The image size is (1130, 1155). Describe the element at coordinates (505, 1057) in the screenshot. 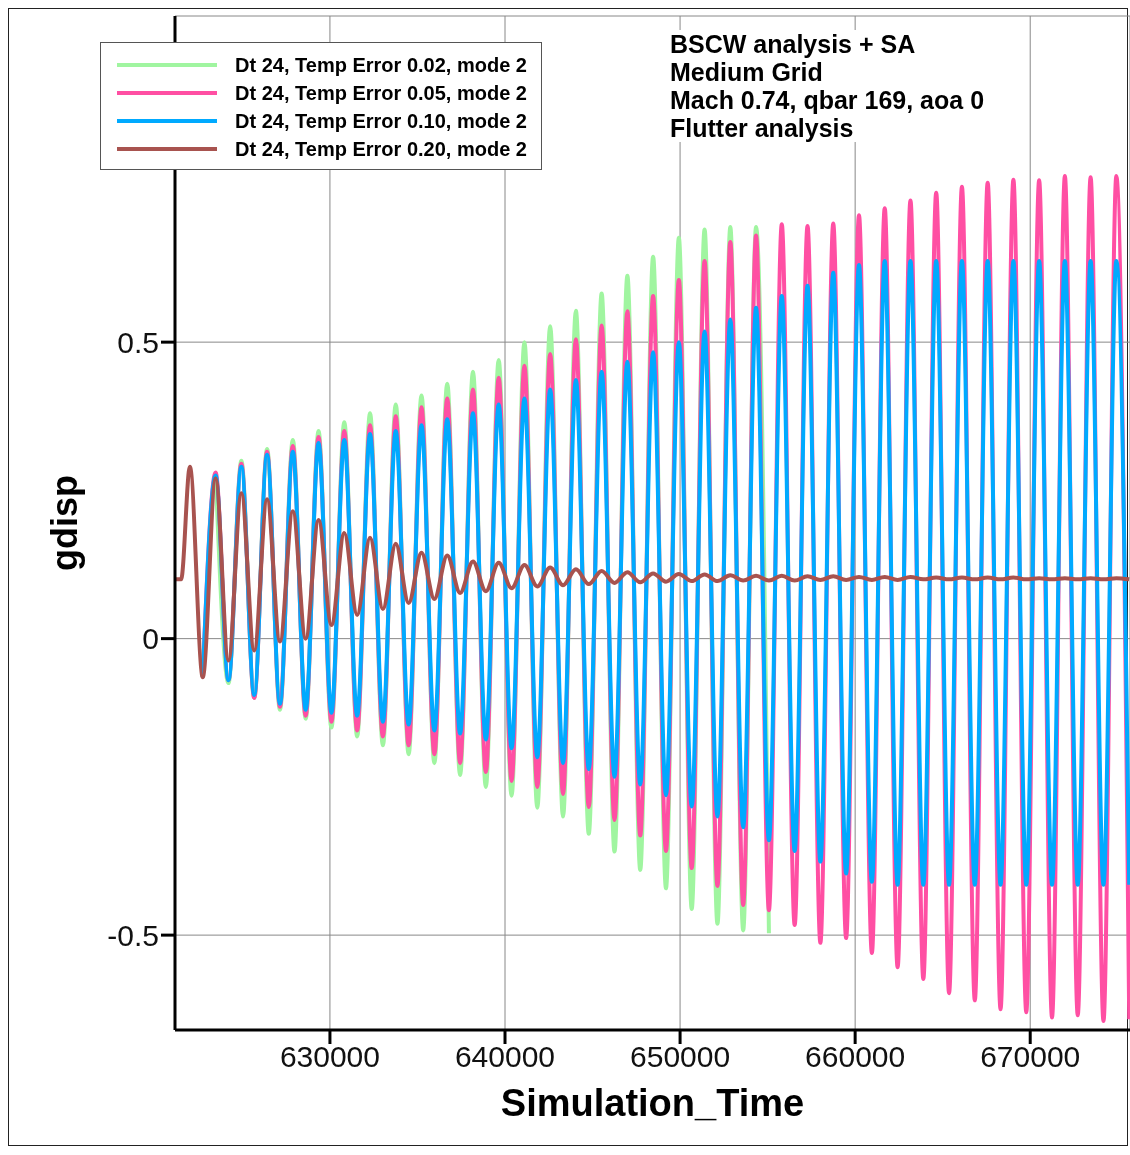

I see `x-tick-label: 640000` at that location.